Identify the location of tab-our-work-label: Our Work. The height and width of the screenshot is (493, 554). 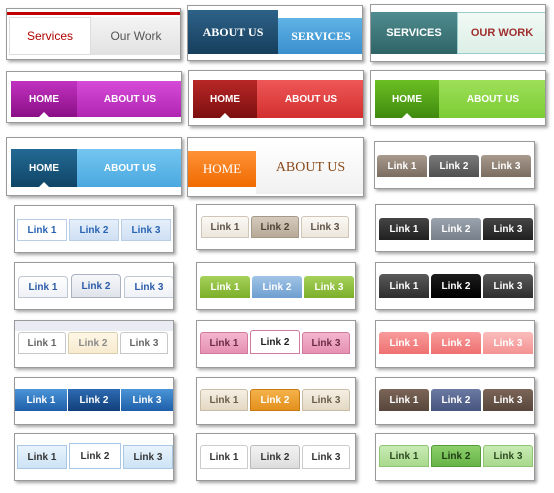
(136, 36).